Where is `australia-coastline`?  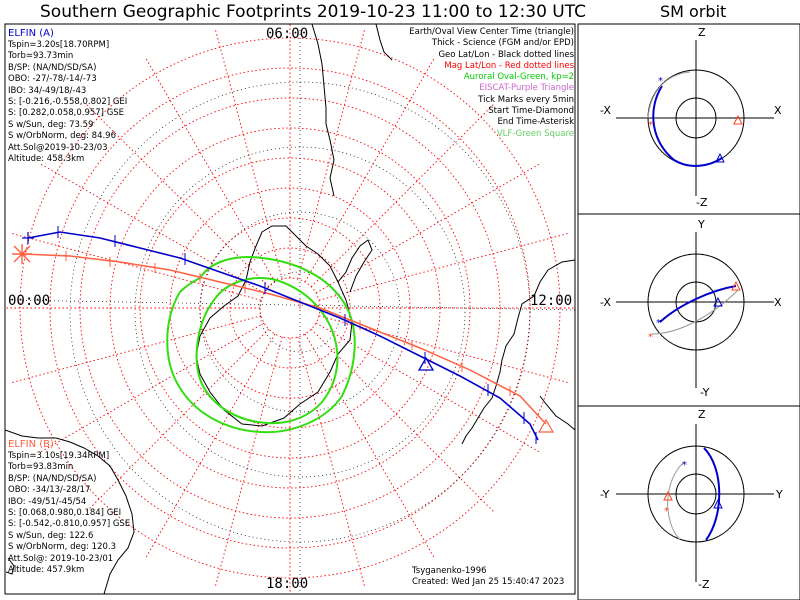 australia-coastline is located at coordinates (70, 511).